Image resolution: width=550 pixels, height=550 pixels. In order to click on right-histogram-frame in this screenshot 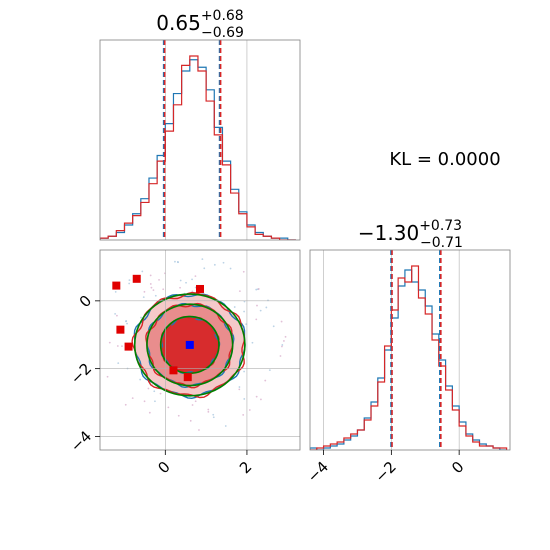, I will do `click(410, 350)`.